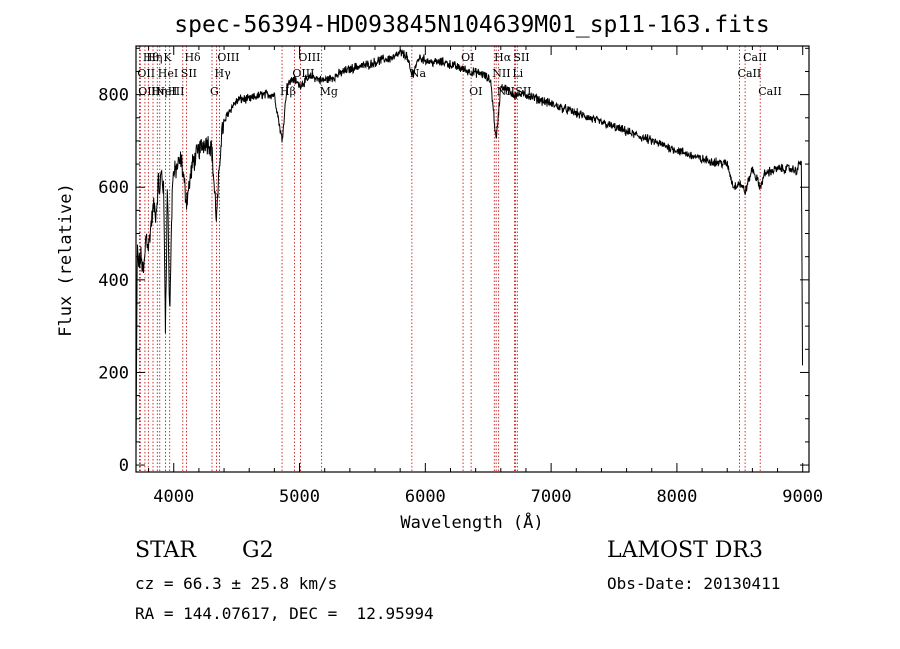 The width and height of the screenshot is (900, 649). I want to click on line-label-23: NII, so click(506, 91).